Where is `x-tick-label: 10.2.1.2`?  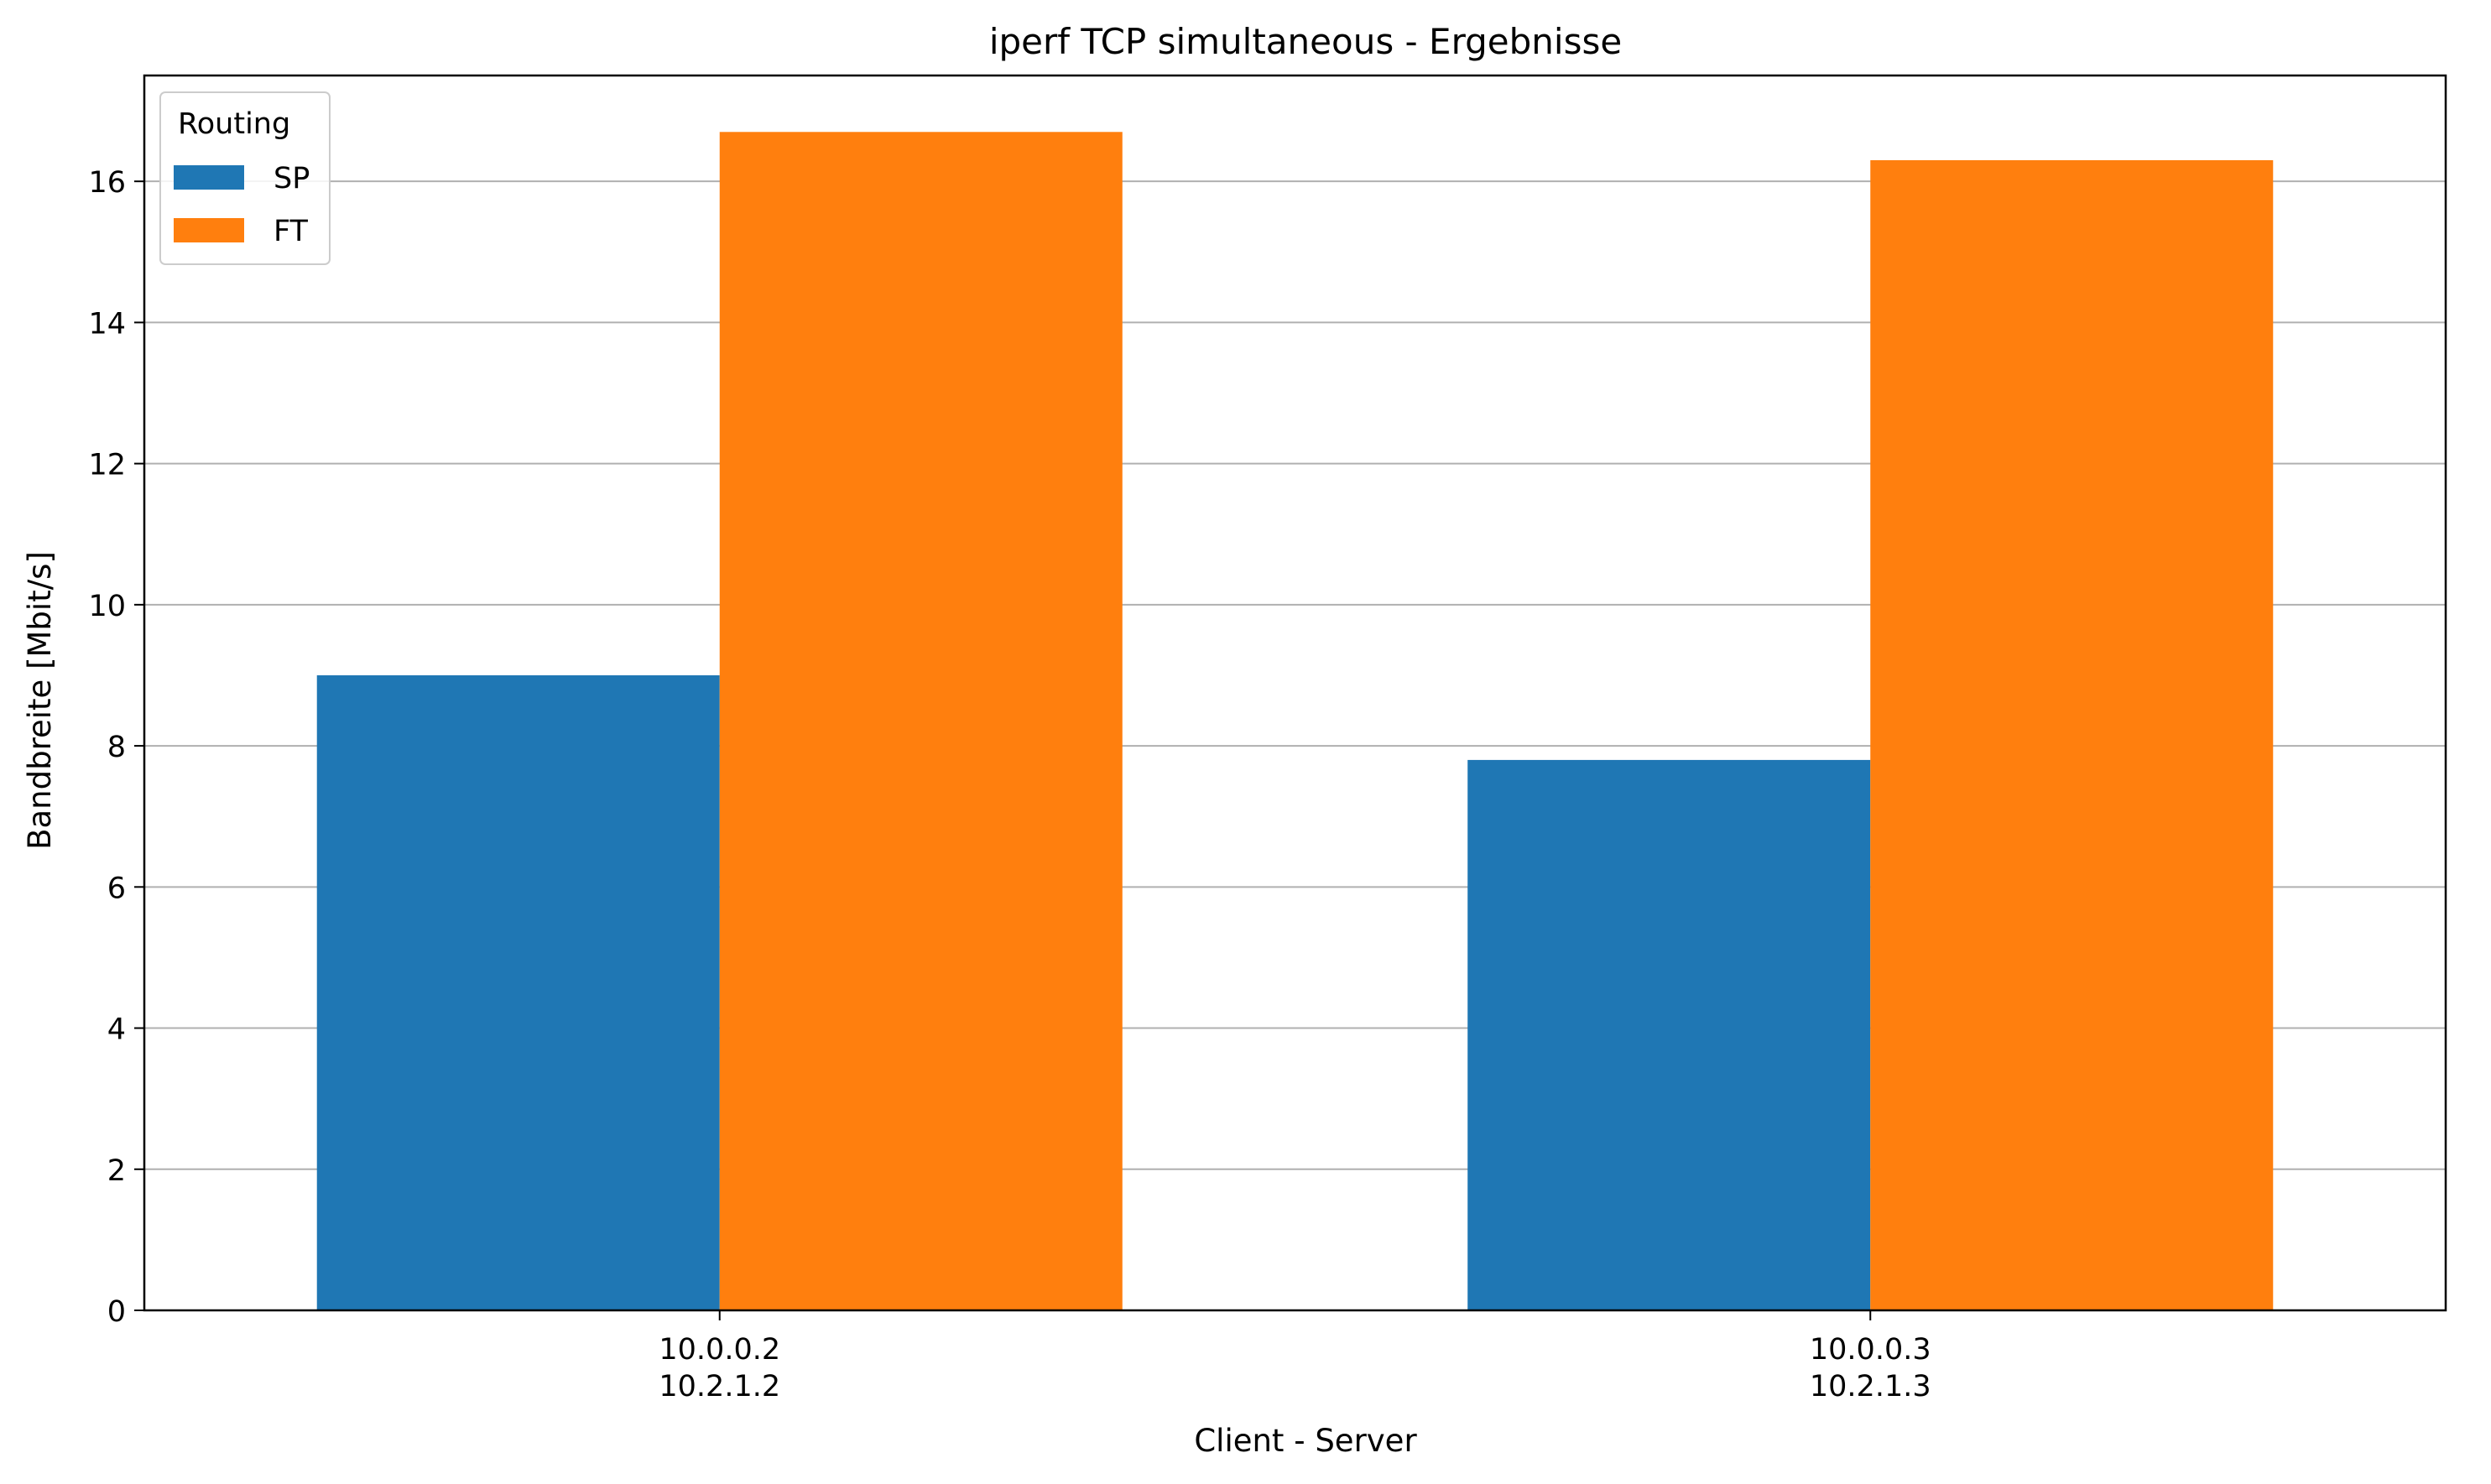 x-tick-label: 10.2.1.2 is located at coordinates (720, 1386).